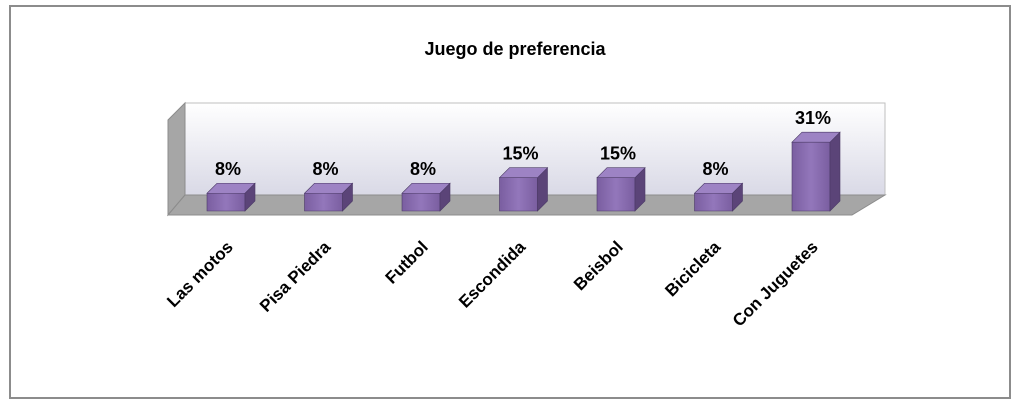 This screenshot has width=1021, height=404. What do you see at coordinates (813, 118) in the screenshot?
I see `data-label: 31%` at bounding box center [813, 118].